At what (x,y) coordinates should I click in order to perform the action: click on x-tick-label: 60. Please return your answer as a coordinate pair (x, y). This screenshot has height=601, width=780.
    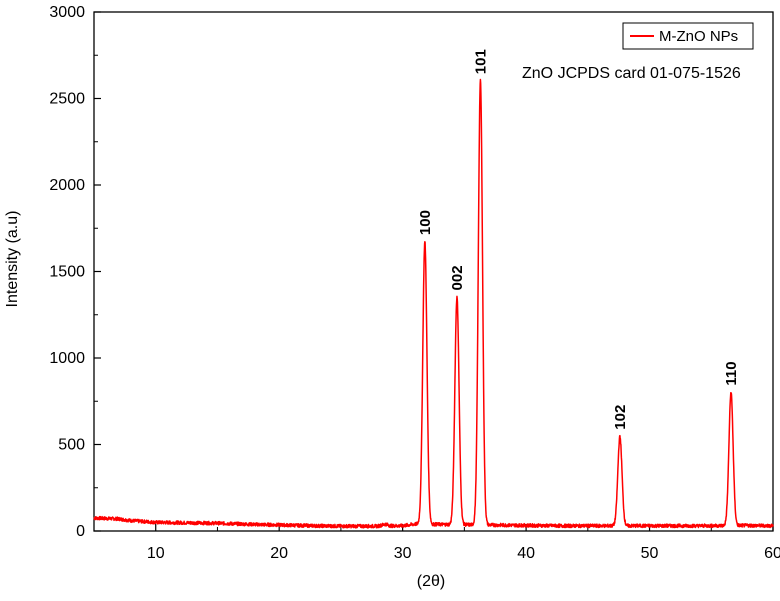
    Looking at the image, I should click on (772, 553).